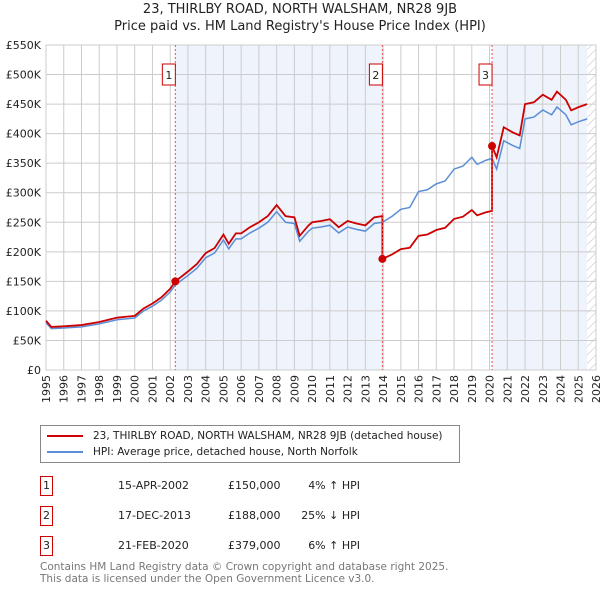 This screenshot has width=600, height=590. Describe the element at coordinates (34, 370) in the screenshot. I see `y-tick-label: £0` at that location.